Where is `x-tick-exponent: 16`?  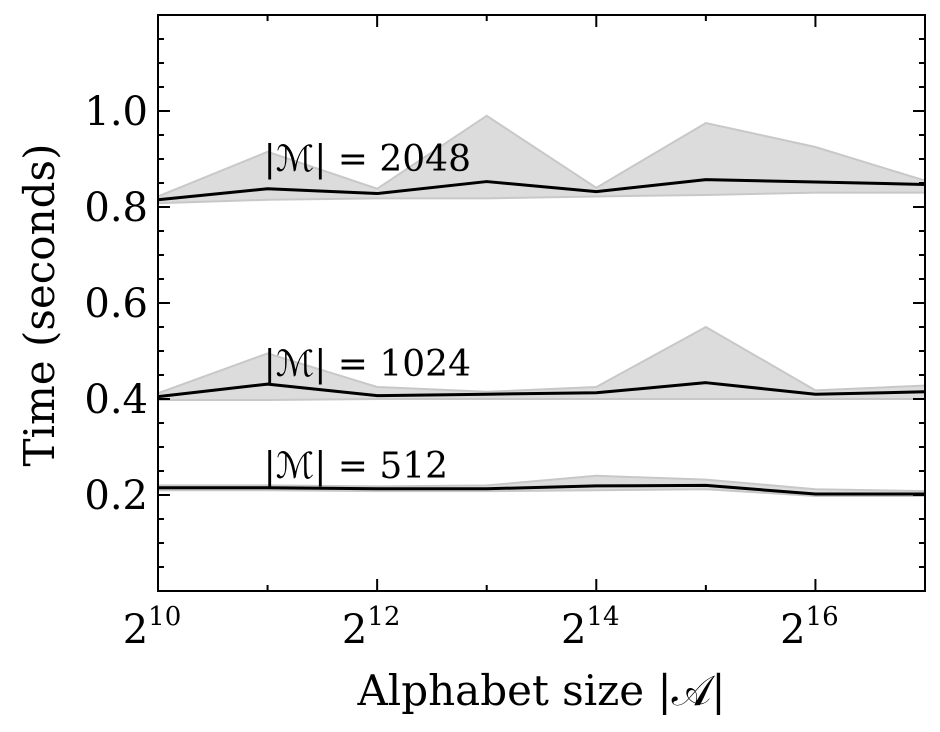
x-tick-exponent: 16 is located at coordinates (822, 617).